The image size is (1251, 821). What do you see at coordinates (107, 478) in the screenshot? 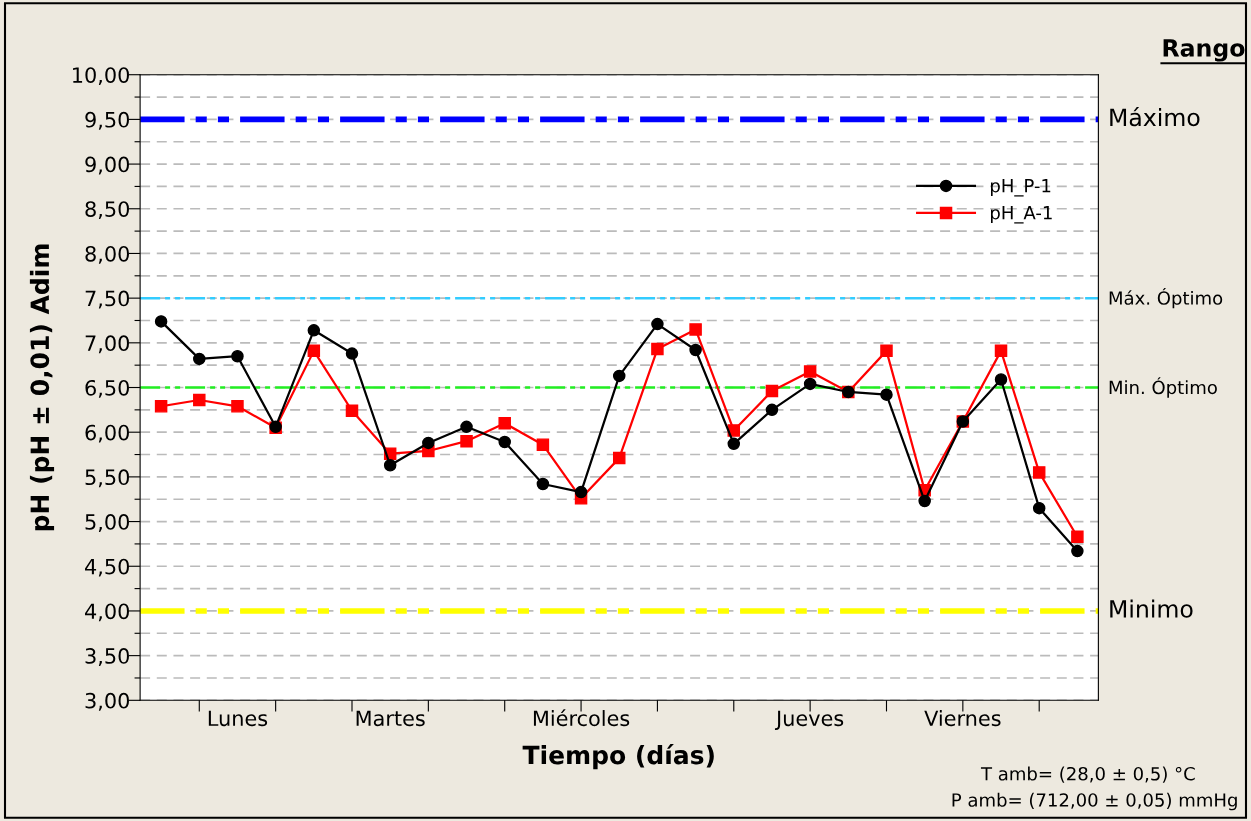
I see `y-tick-label: 5,50` at bounding box center [107, 478].